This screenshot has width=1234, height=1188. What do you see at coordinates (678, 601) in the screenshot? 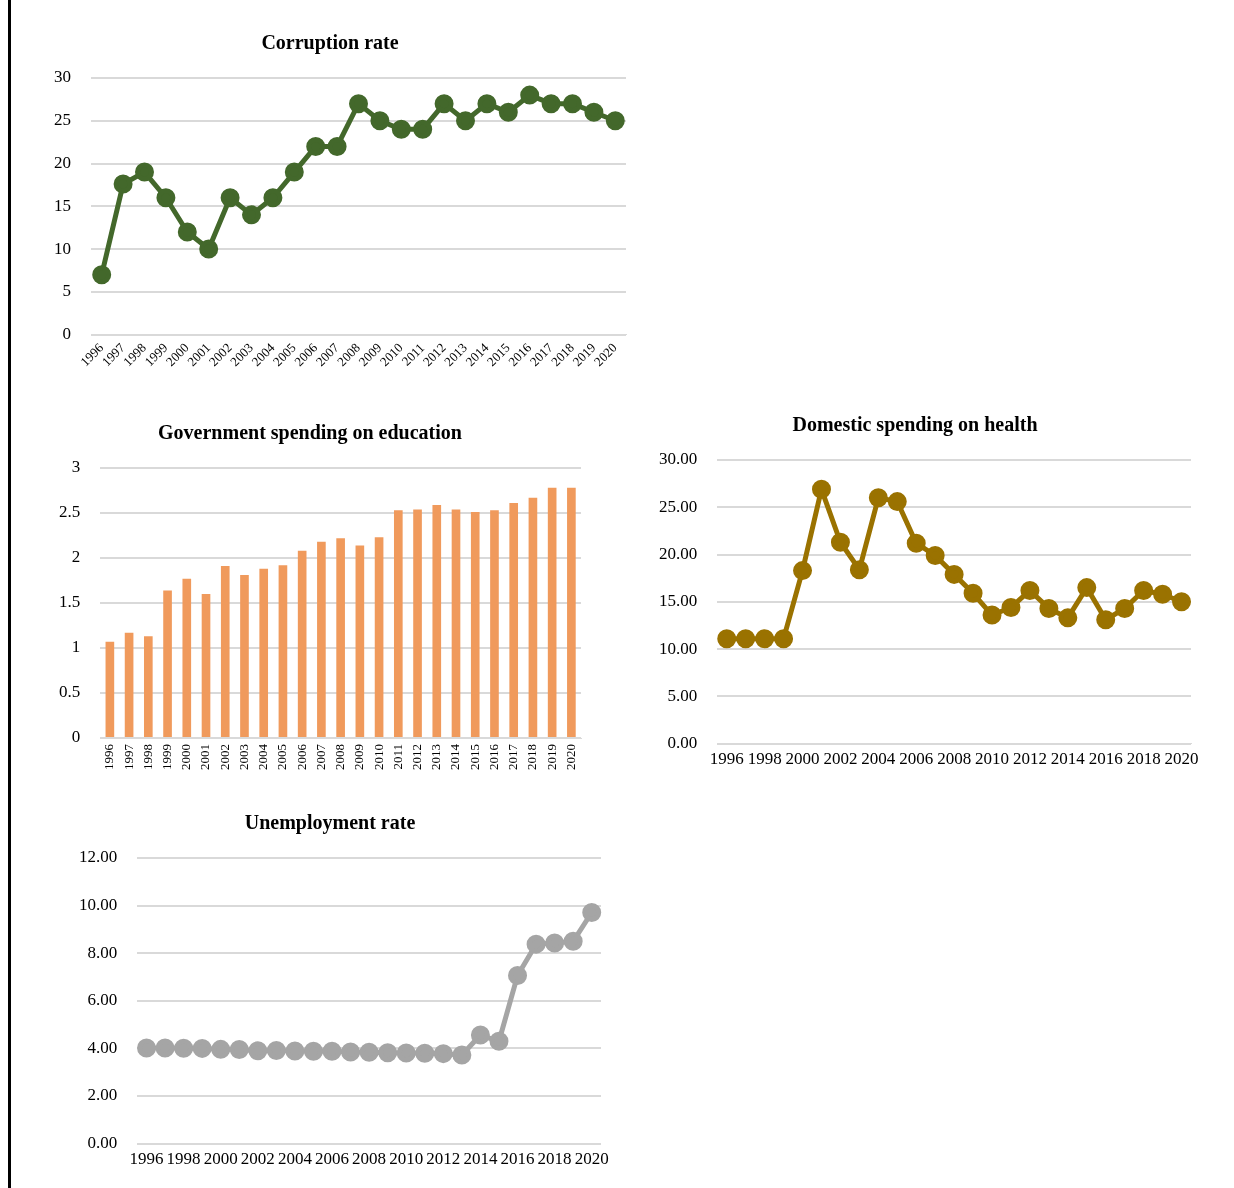
I see `y-tick-label: 15.00` at bounding box center [678, 601].